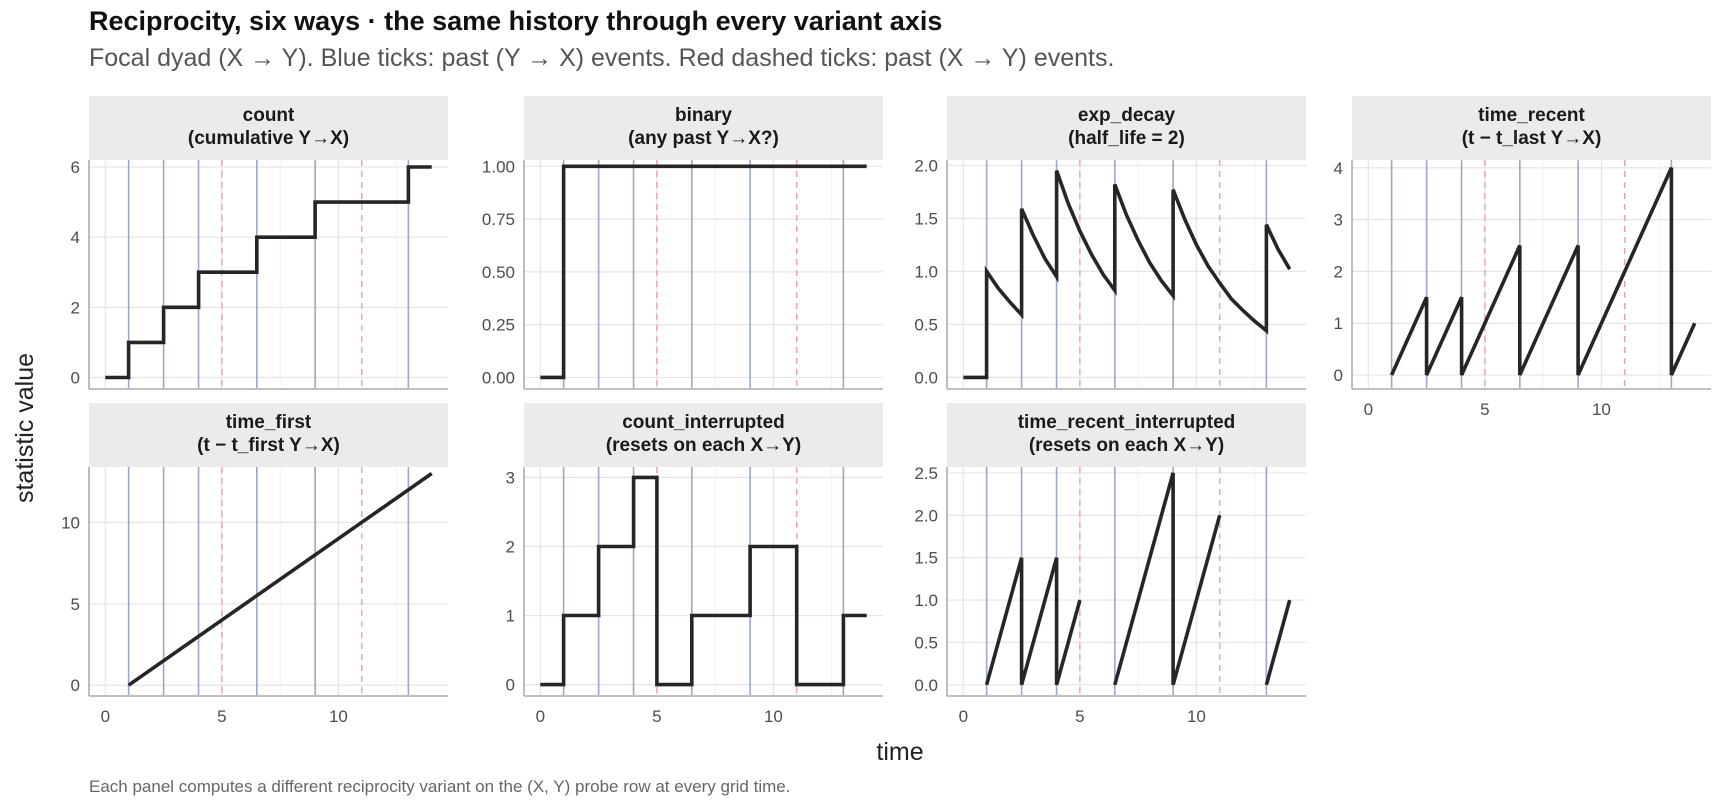  I want to click on panel-count: count(cumulative Y→X) 0 2 4 6, so click(259, 243).